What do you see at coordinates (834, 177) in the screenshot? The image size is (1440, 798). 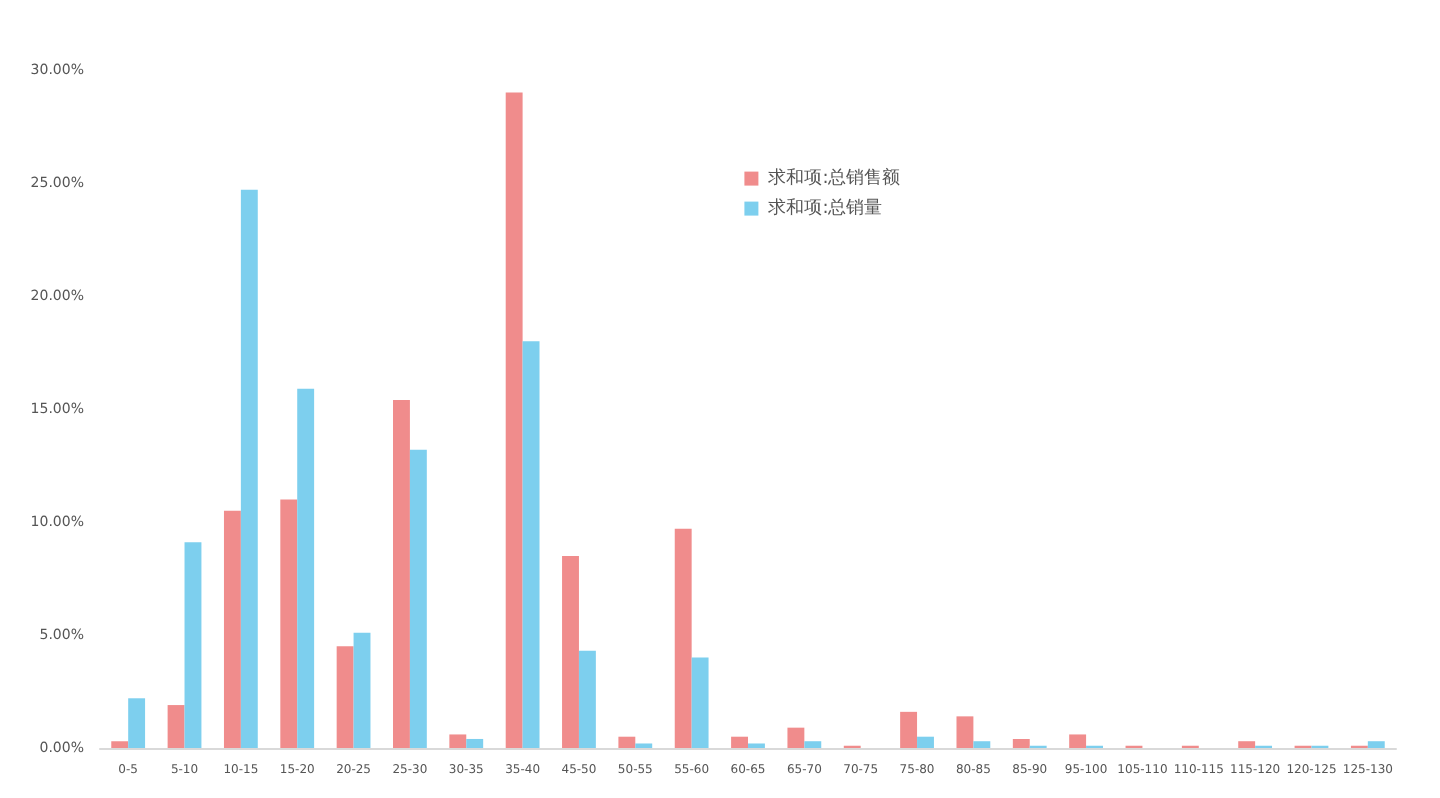 I see `legend-label: 求和项:总销售额` at bounding box center [834, 177].